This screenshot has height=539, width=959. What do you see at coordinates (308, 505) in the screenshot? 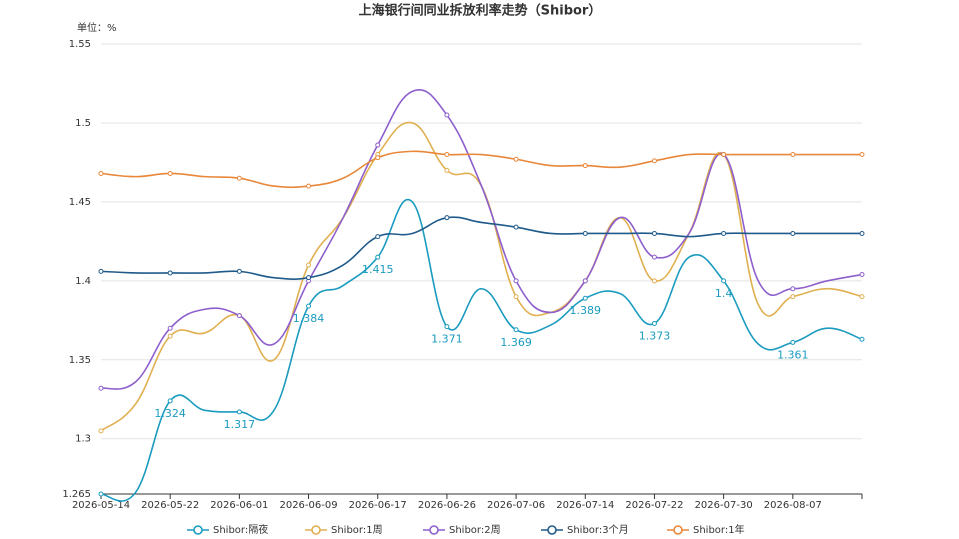
I see `x-tick-label: 2026-06-09` at bounding box center [308, 505].